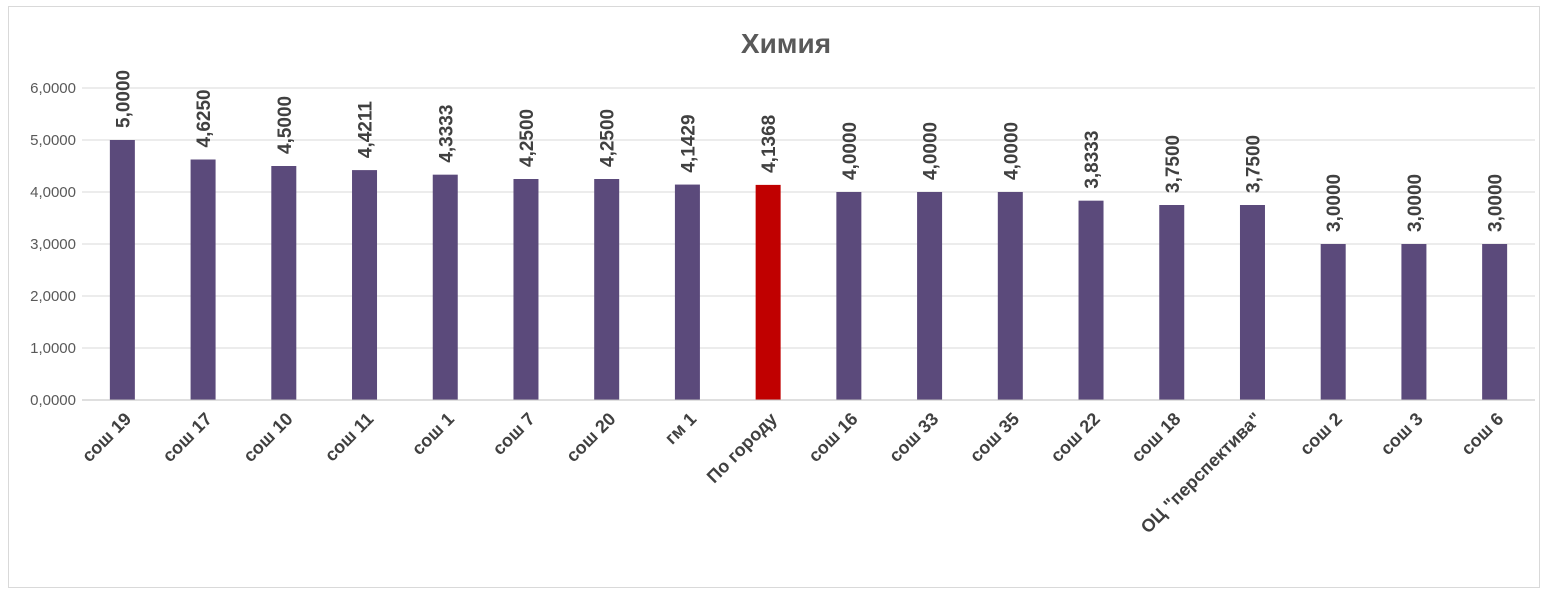  Describe the element at coordinates (514, 434) in the screenshot. I see `x-tick-label: сош 7` at that location.